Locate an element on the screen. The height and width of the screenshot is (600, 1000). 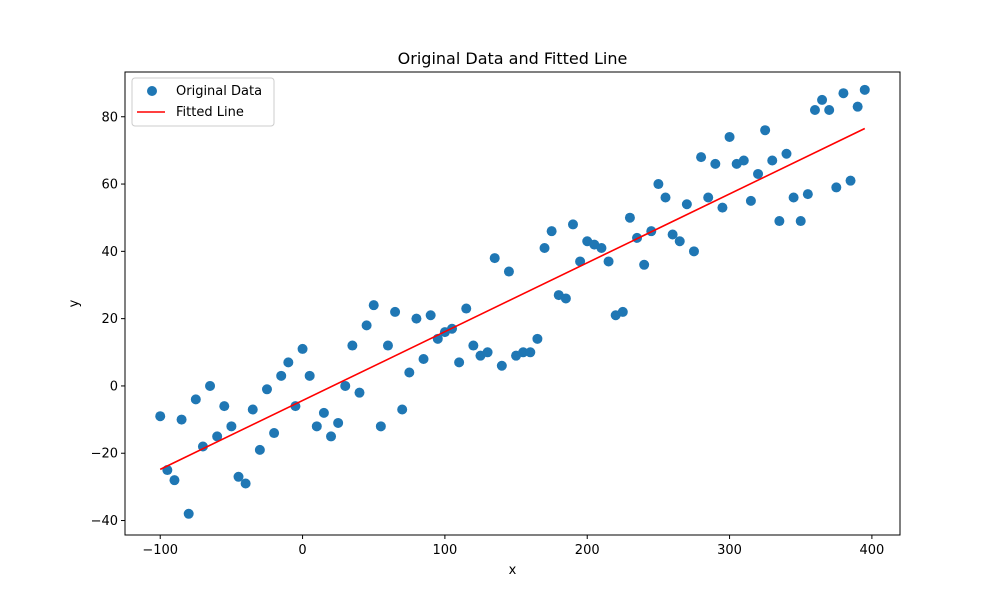
x-axis-label: x is located at coordinates (513, 570).